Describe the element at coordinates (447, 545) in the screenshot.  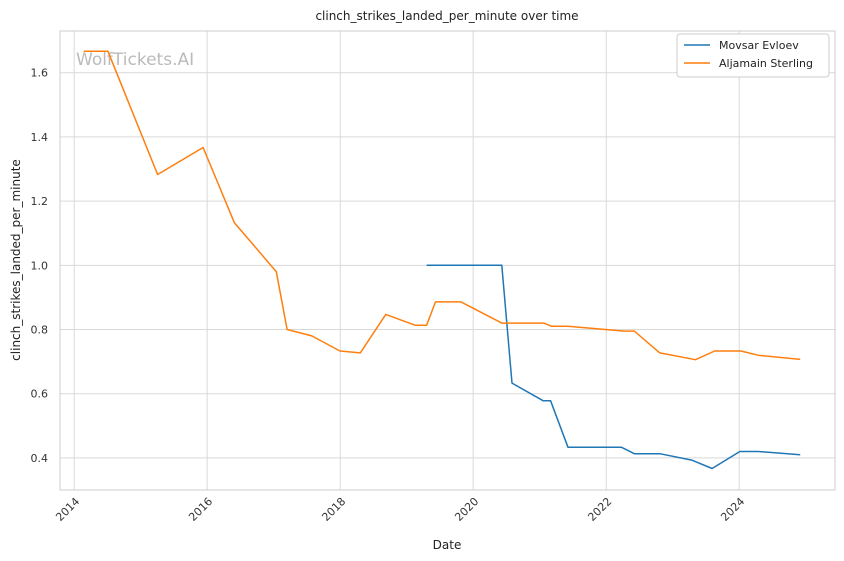
I see `x-axis-title: Date` at that location.